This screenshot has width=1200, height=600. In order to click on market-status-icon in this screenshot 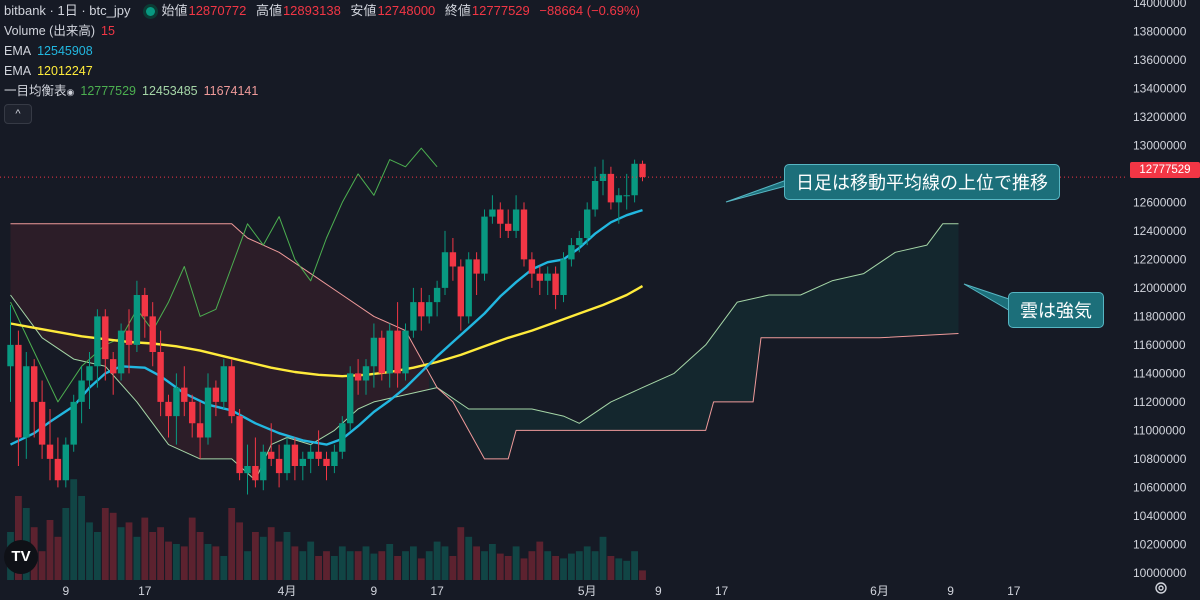, I will do `click(151, 12)`.